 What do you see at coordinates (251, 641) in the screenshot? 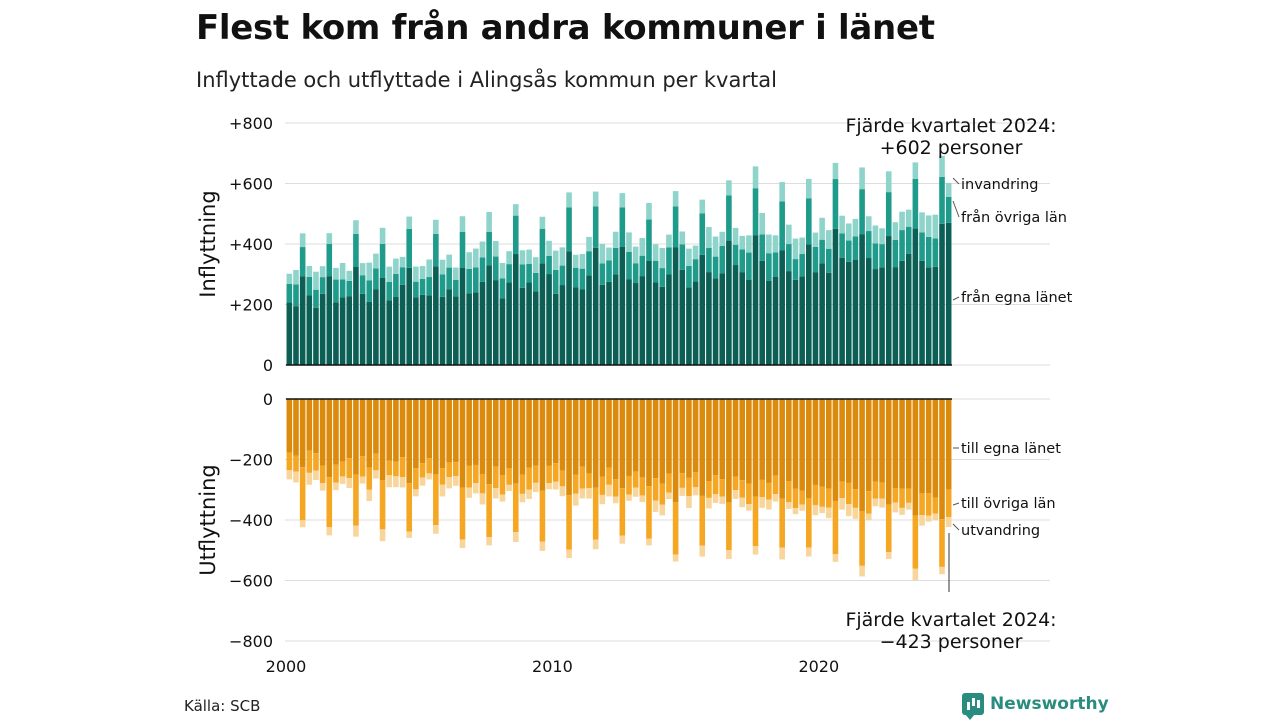
I see `bottom-y-tick-label: −800` at bounding box center [251, 641].